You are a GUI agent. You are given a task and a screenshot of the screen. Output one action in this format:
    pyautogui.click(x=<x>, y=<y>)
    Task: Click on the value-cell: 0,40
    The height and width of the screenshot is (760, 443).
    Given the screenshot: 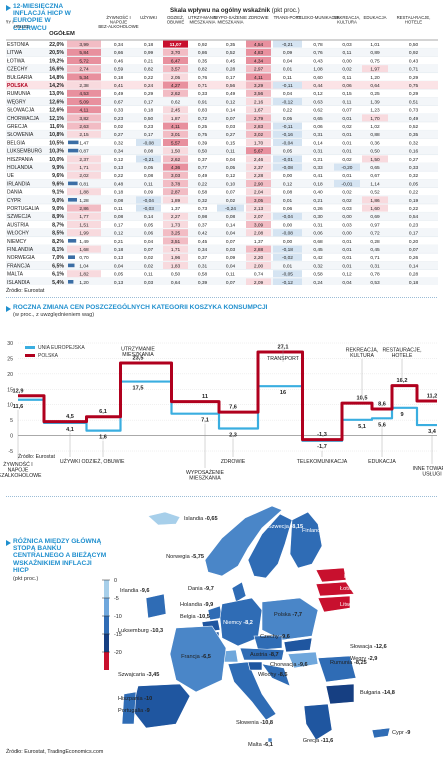 What is the action you would take?
    pyautogui.click(x=318, y=193)
    